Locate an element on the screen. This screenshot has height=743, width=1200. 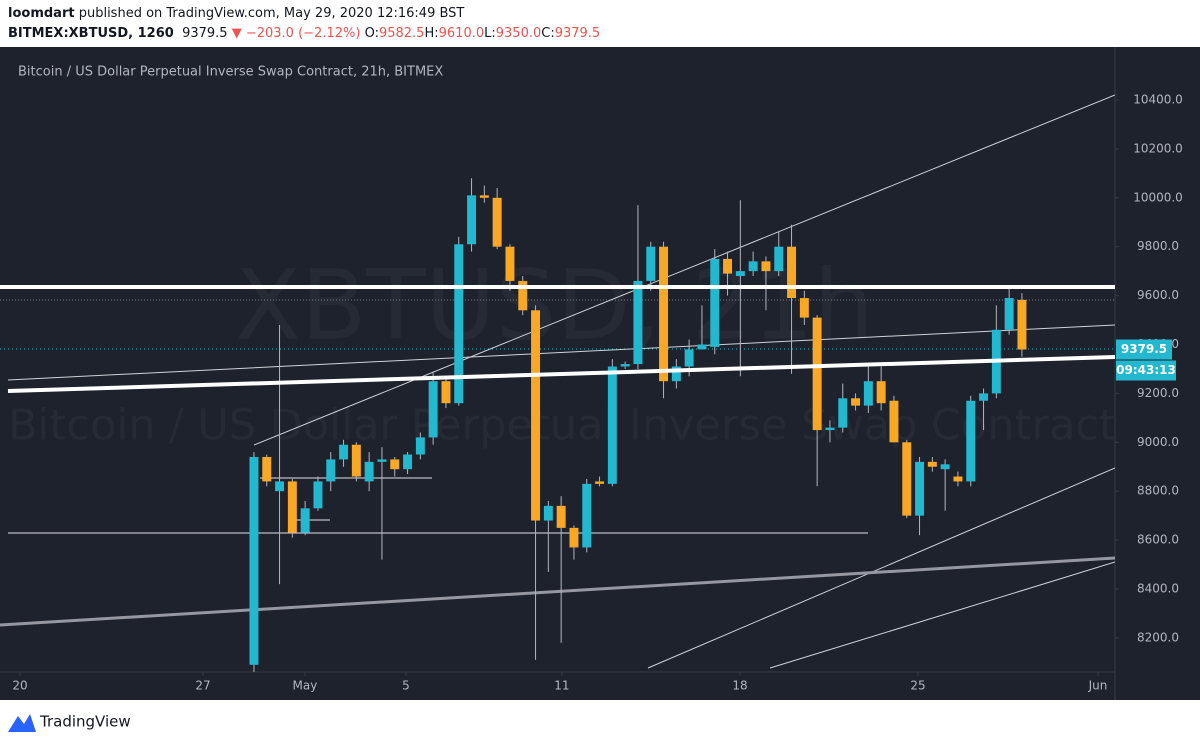
ohlc-value: 9379.5 is located at coordinates (577, 33).